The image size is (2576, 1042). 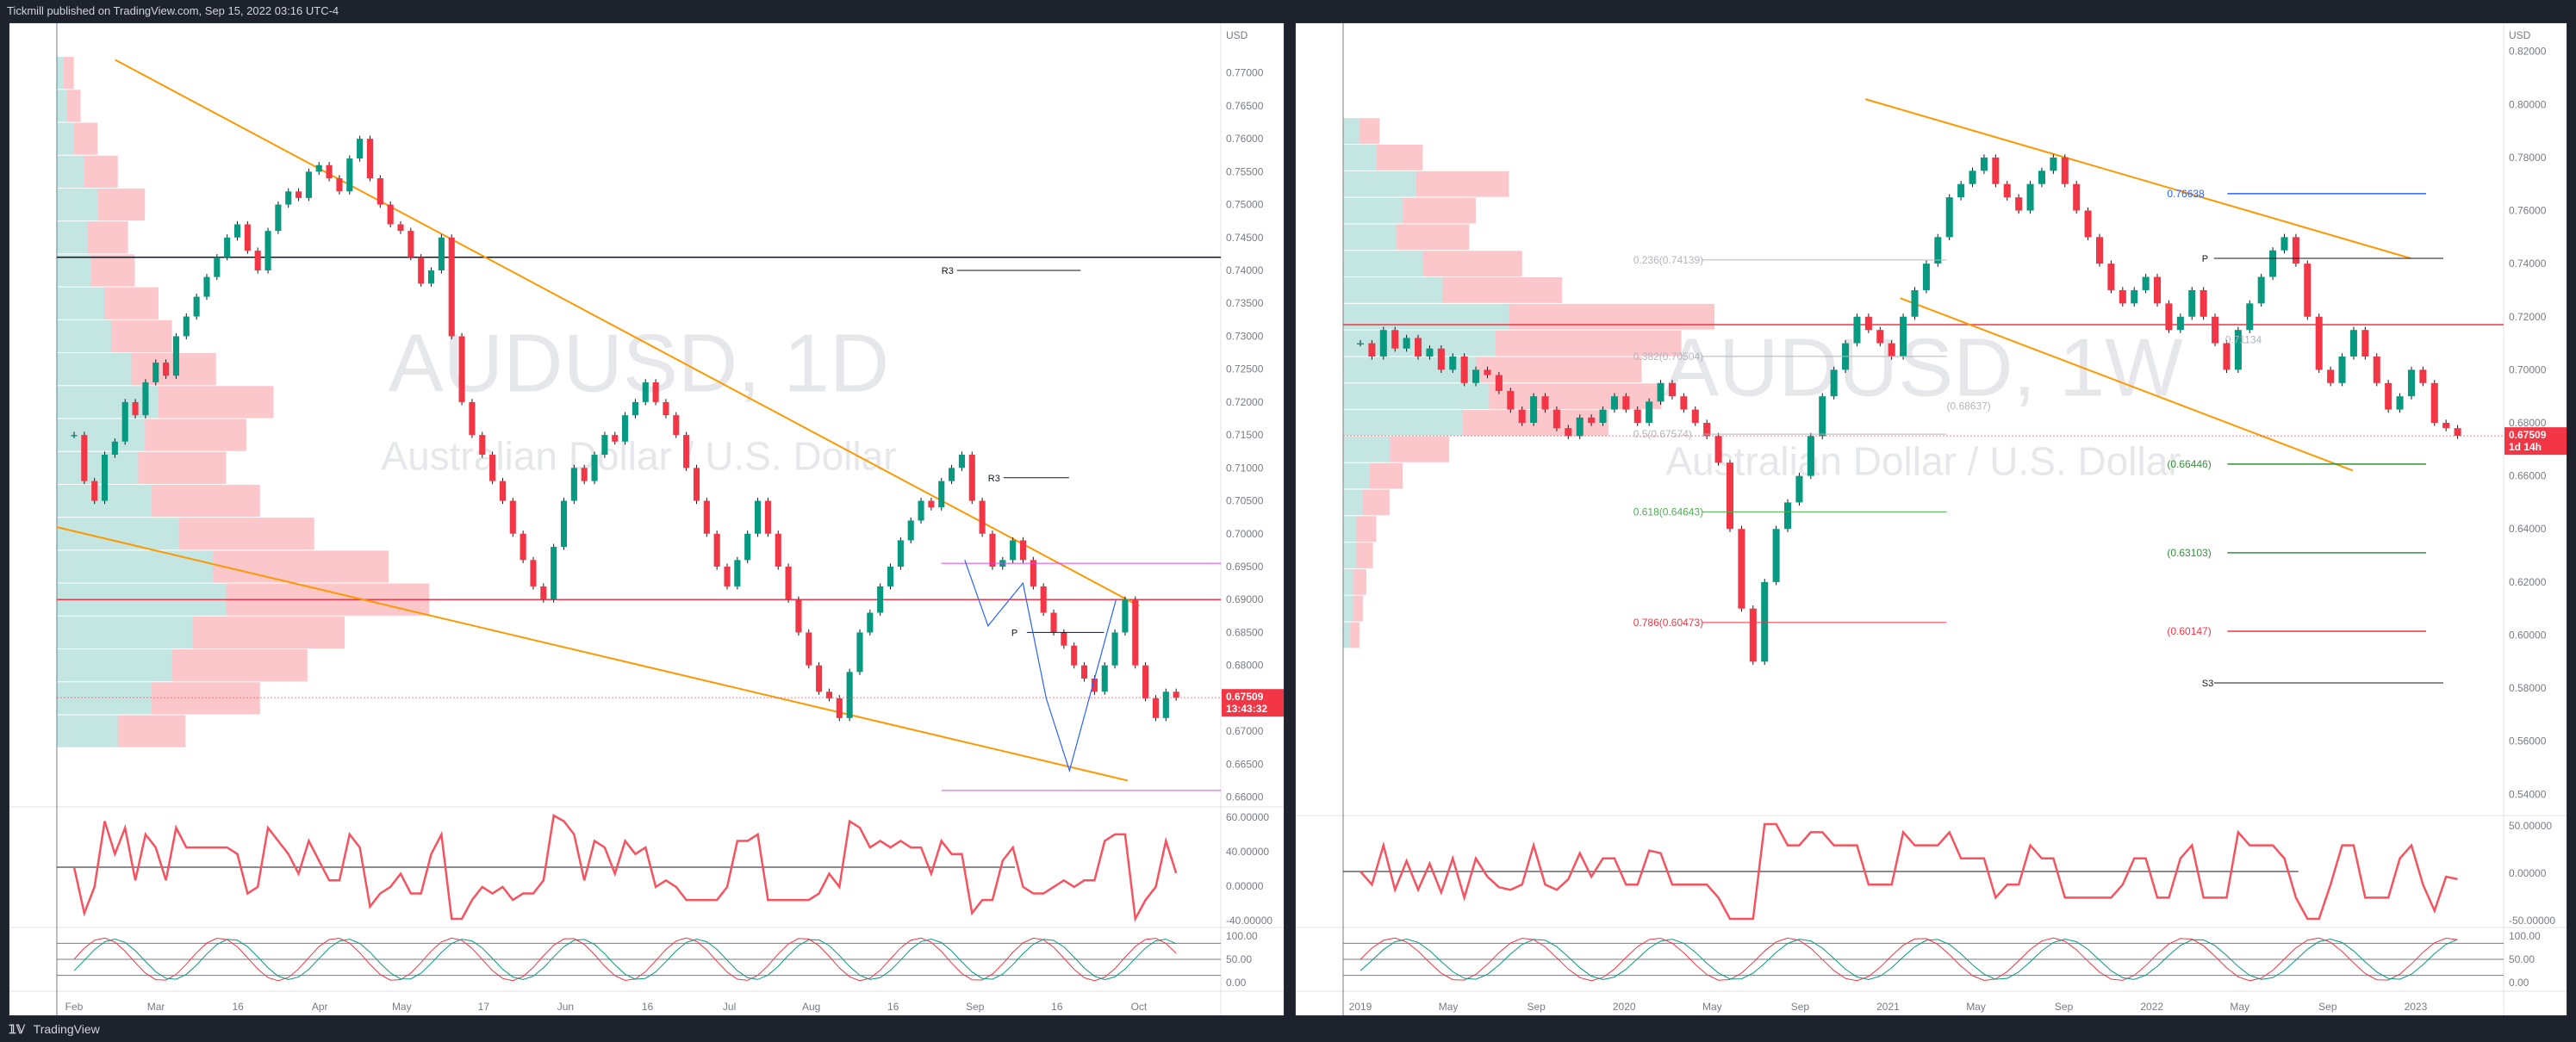 I want to click on pivot-label: P, so click(x=1014, y=633).